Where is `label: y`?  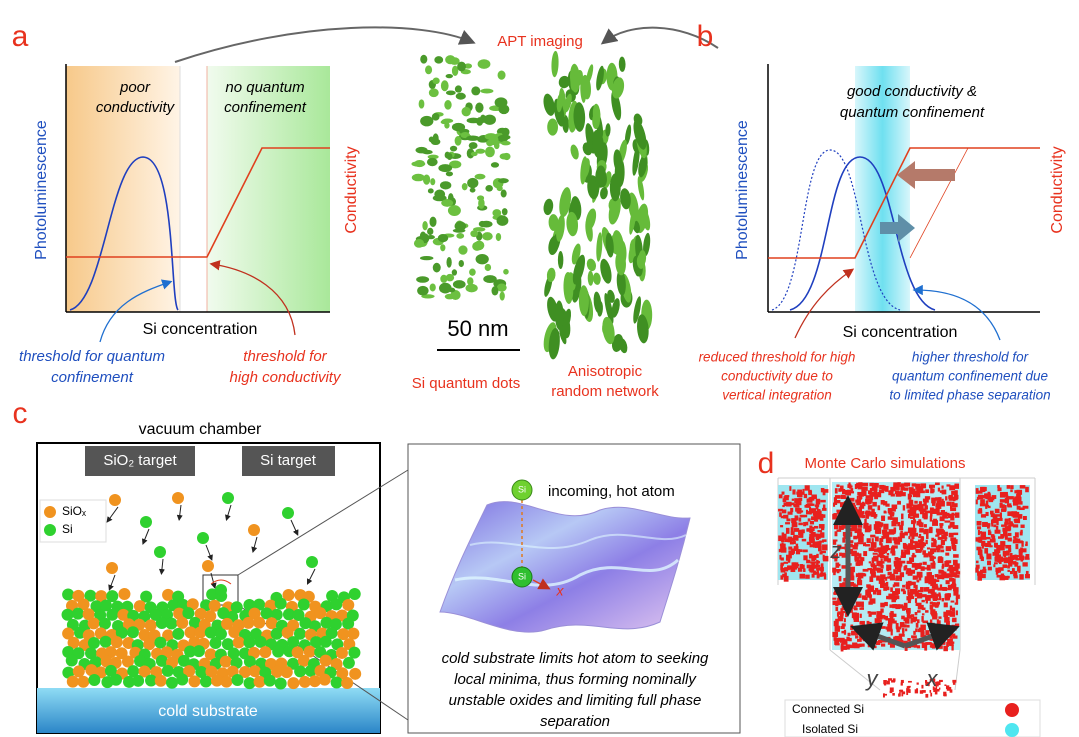 label: y is located at coordinates (872, 678).